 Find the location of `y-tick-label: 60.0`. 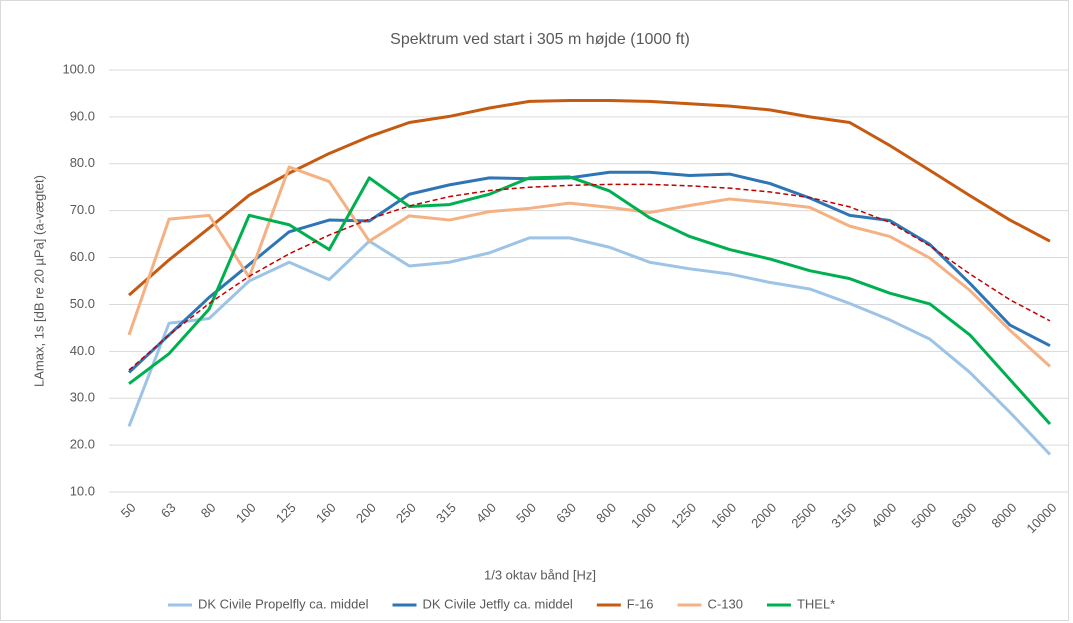

y-tick-label: 60.0 is located at coordinates (82, 256).